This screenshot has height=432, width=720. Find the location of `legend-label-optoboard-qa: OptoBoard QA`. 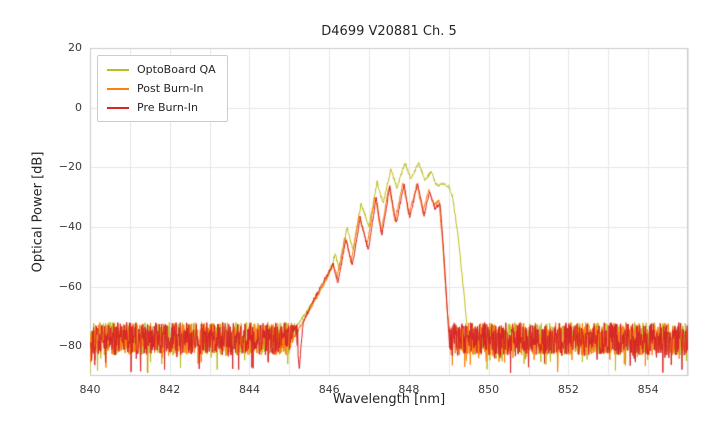

legend-label-optoboard-qa: OptoBoard QA is located at coordinates (176, 69).